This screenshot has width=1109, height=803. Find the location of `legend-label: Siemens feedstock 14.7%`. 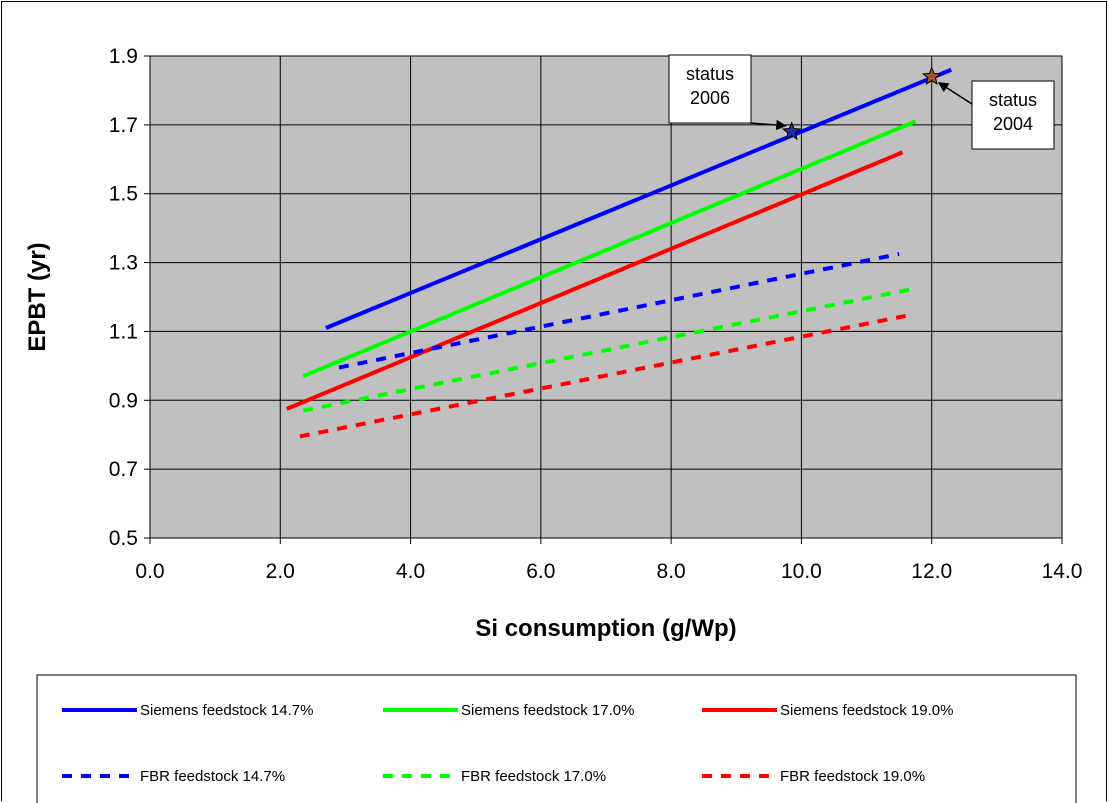

legend-label: Siemens feedstock 14.7% is located at coordinates (226, 710).